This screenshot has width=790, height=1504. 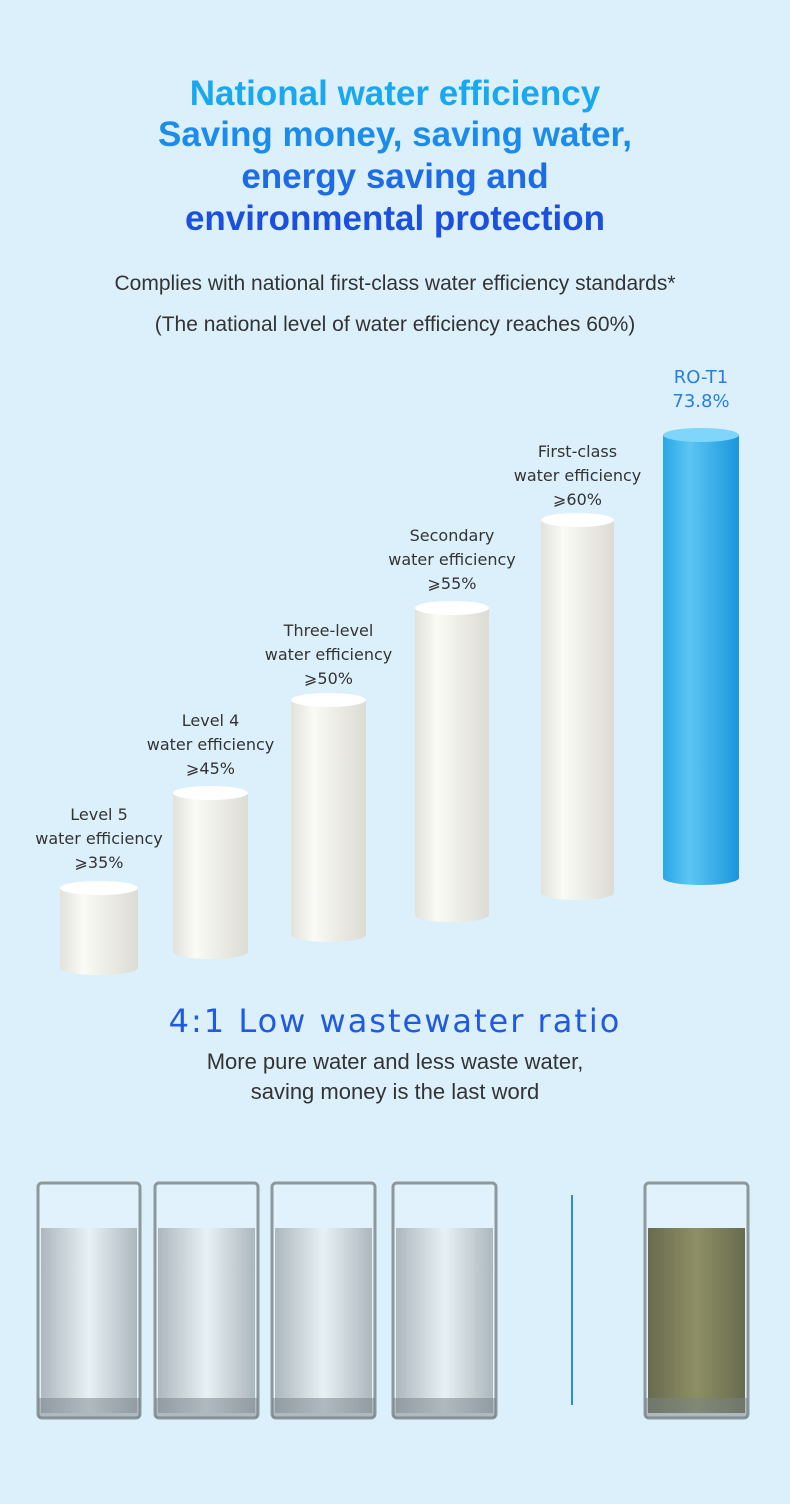 I want to click on label-line: ⩾50%, so click(x=328, y=678).